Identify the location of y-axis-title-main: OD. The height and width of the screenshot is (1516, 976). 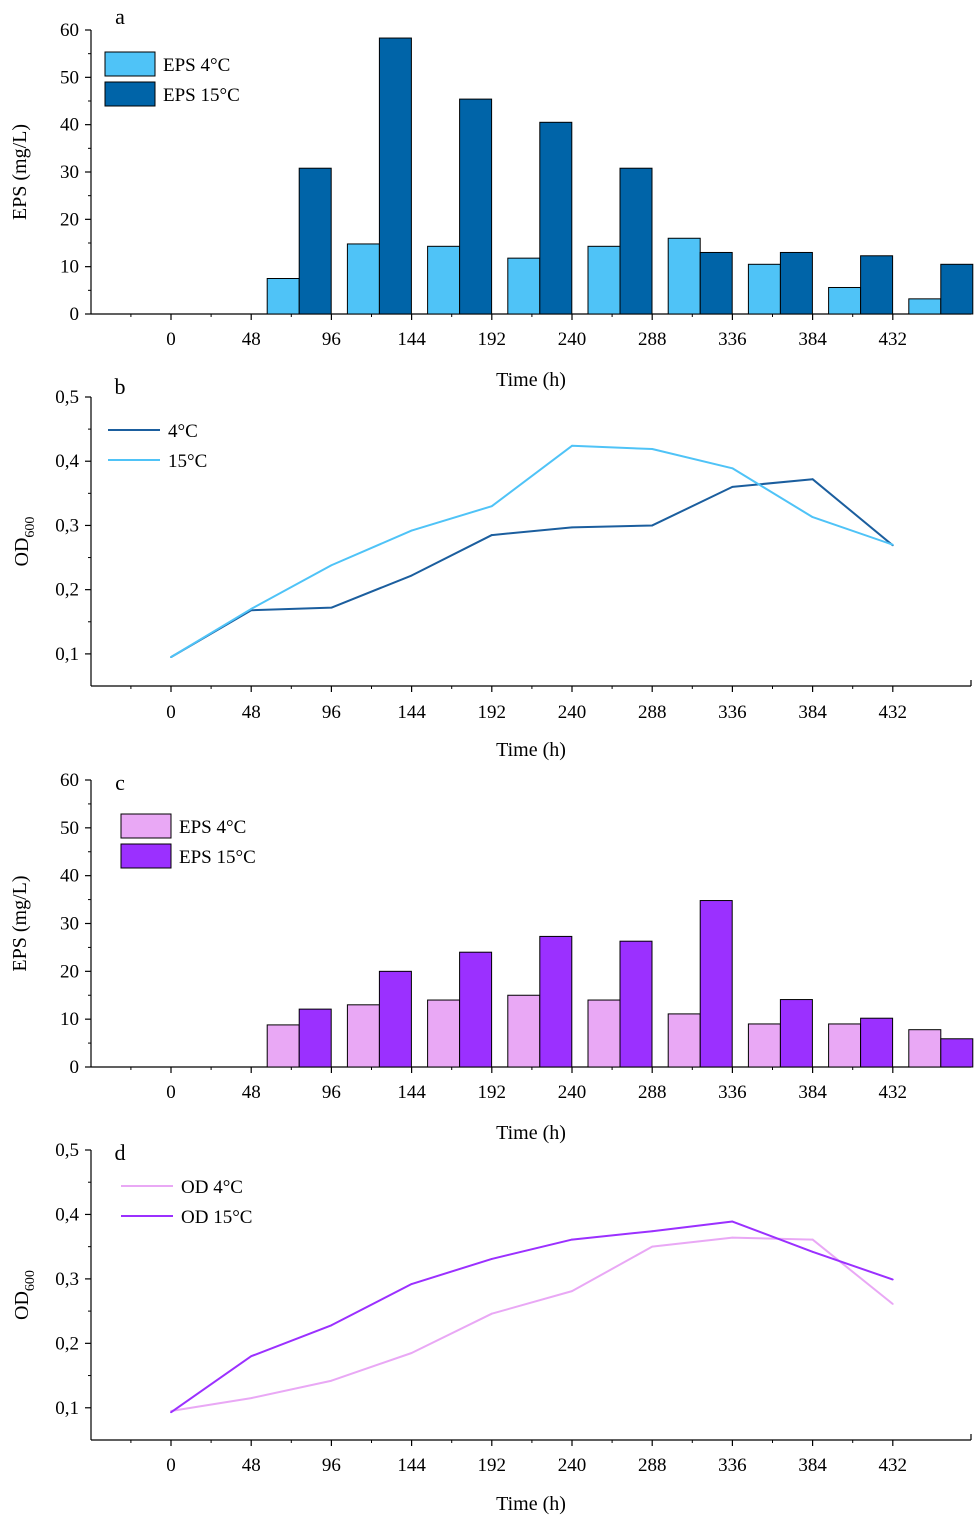
(22, 1305).